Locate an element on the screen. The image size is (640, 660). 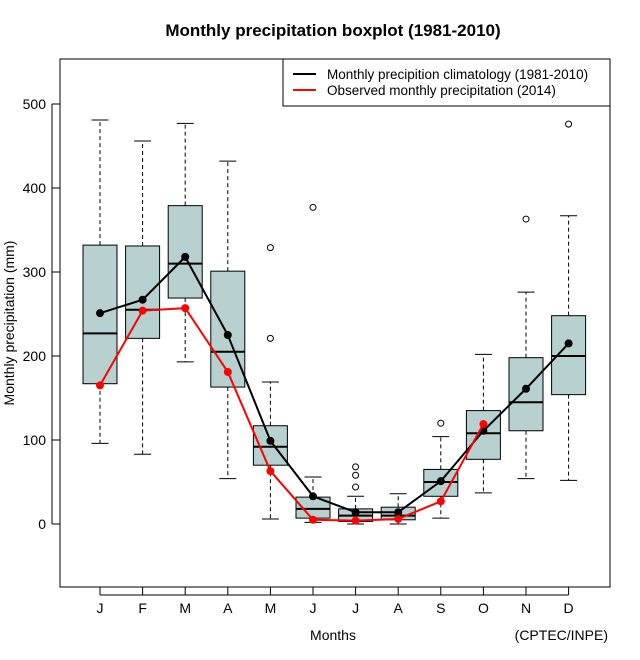
source-caption: (CPTEC/INPE) is located at coordinates (561, 635).